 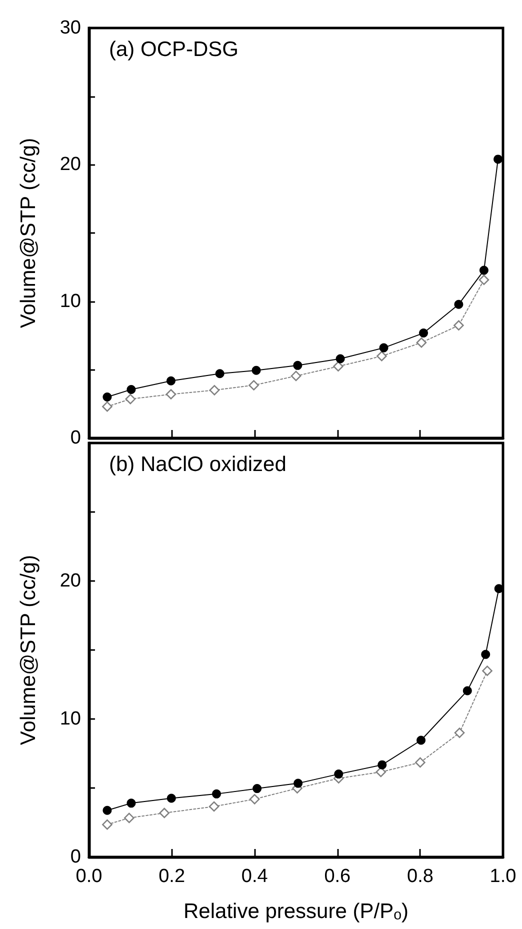 What do you see at coordinates (420, 876) in the screenshot?
I see `x-tick-label: 0.8` at bounding box center [420, 876].